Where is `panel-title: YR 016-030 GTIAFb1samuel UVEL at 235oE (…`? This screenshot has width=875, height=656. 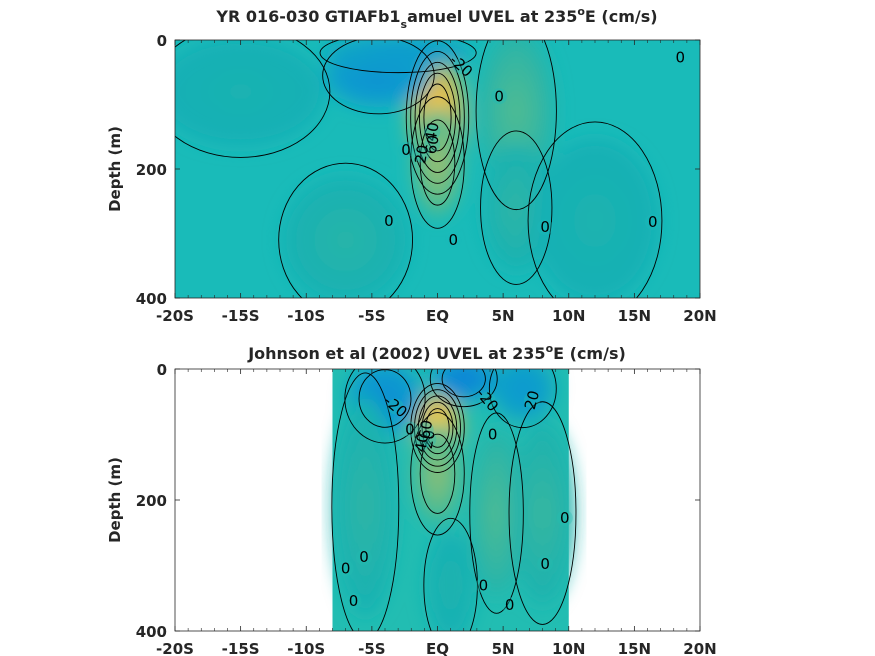 panel-title: YR 016-030 GTIAFb1samuel UVEL at 235oE (… is located at coordinates (436, 18).